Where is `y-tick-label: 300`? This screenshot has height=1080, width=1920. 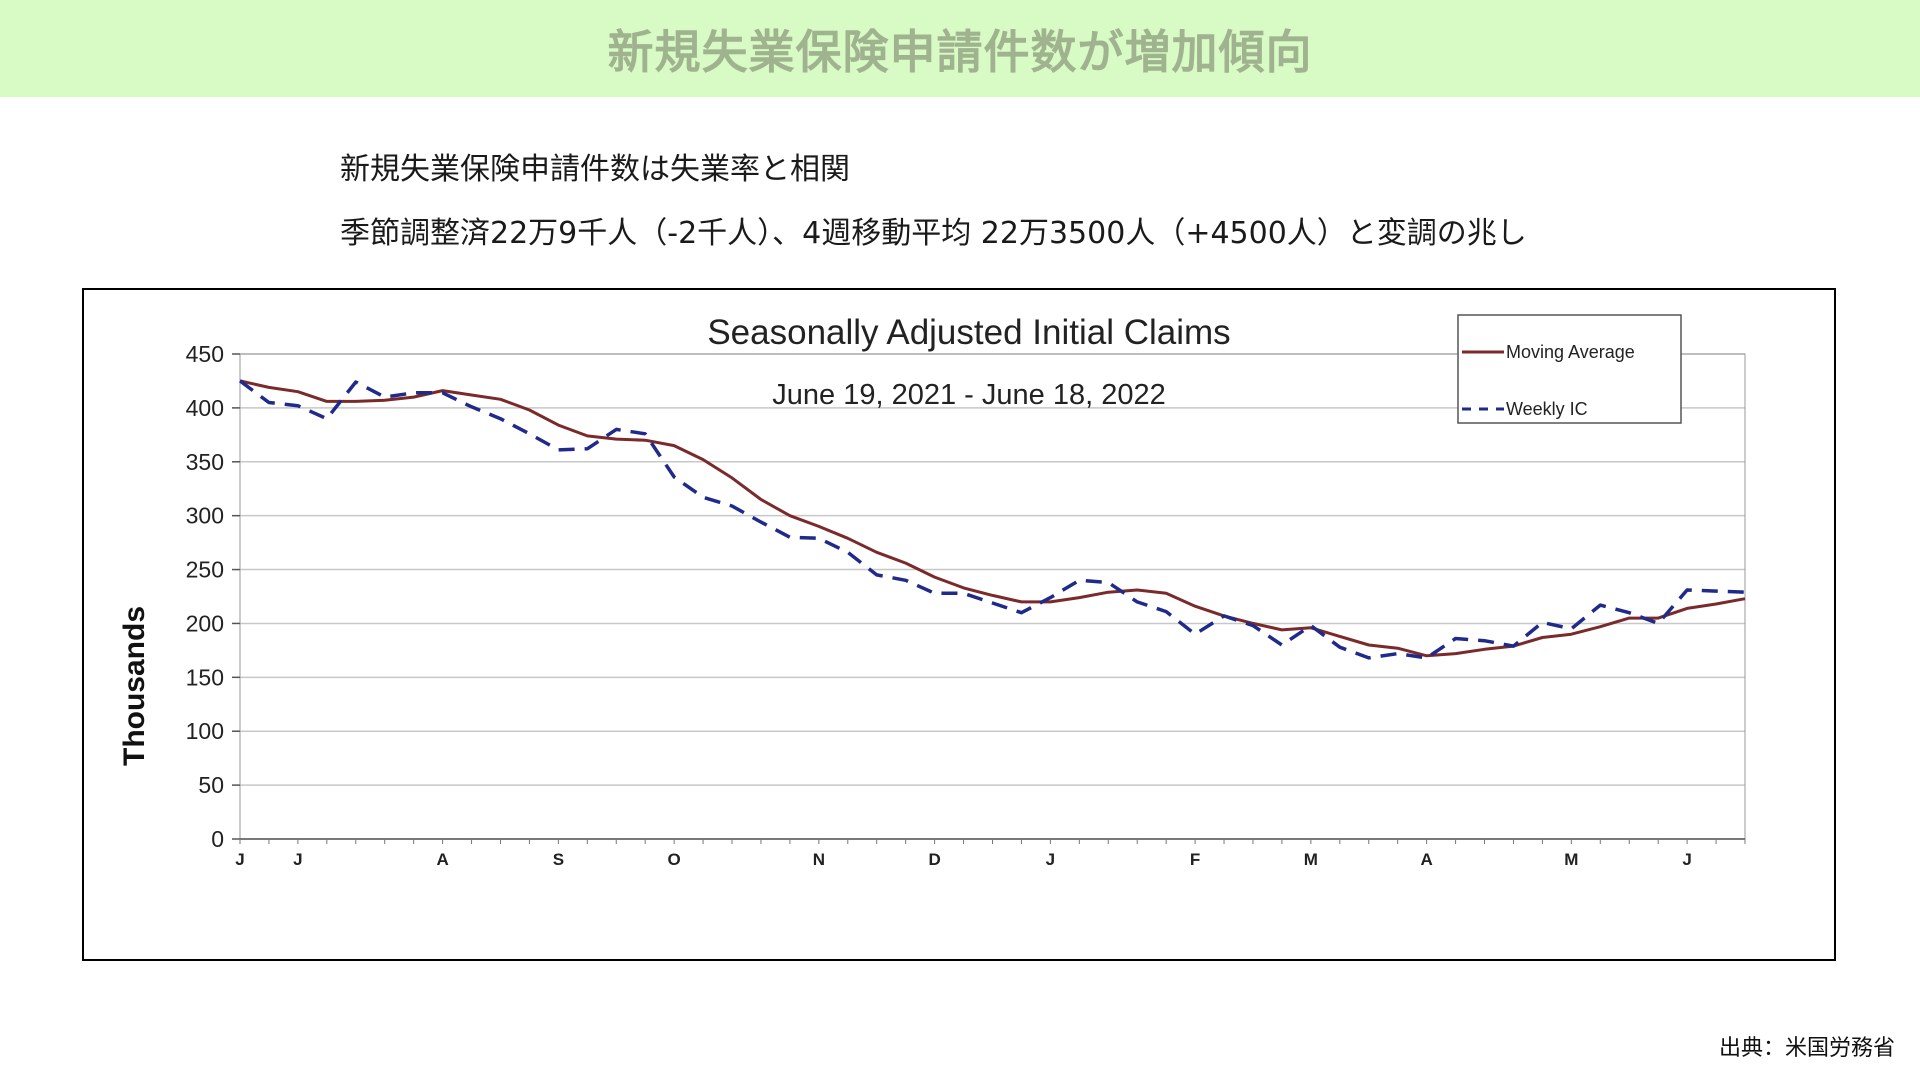
y-tick-label: 300 is located at coordinates (205, 516).